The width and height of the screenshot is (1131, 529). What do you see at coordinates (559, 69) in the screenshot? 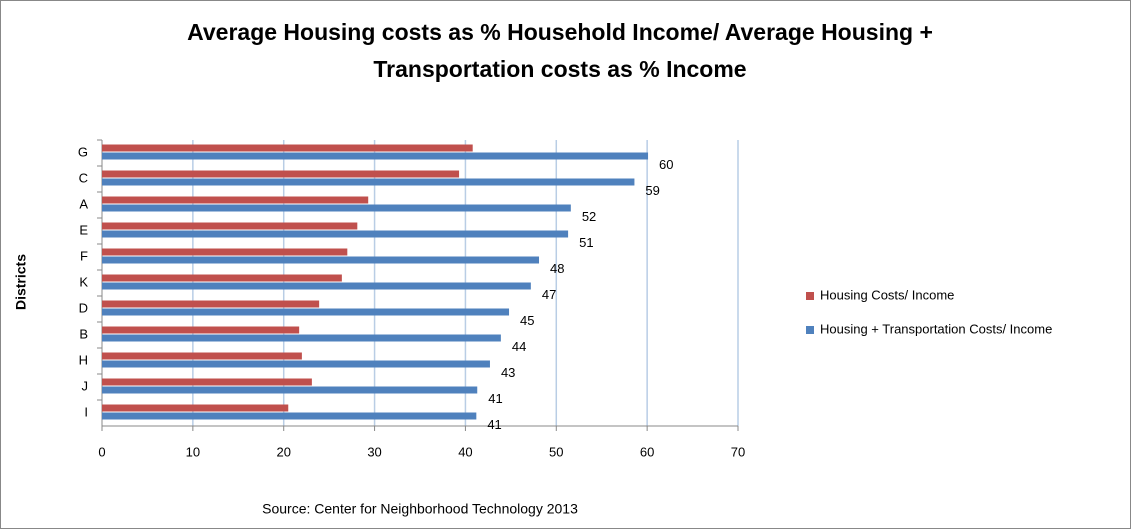
I see `chart-title: Transportation costs as % Income` at bounding box center [559, 69].